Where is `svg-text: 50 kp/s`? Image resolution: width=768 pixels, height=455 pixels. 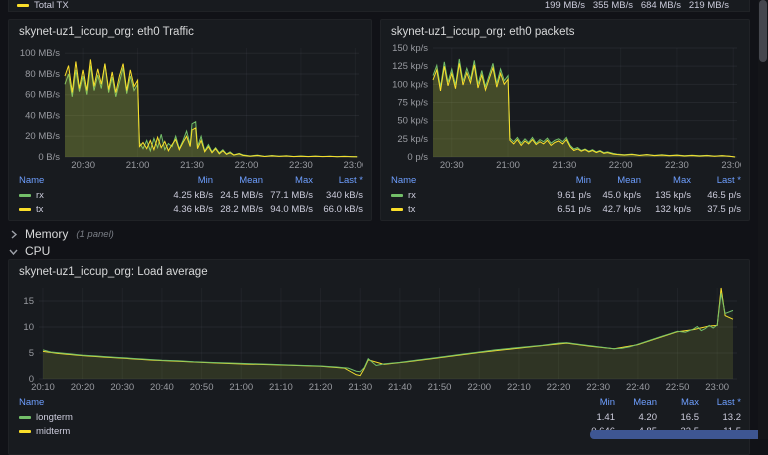 svg-text: 50 kp/s is located at coordinates (412, 121).